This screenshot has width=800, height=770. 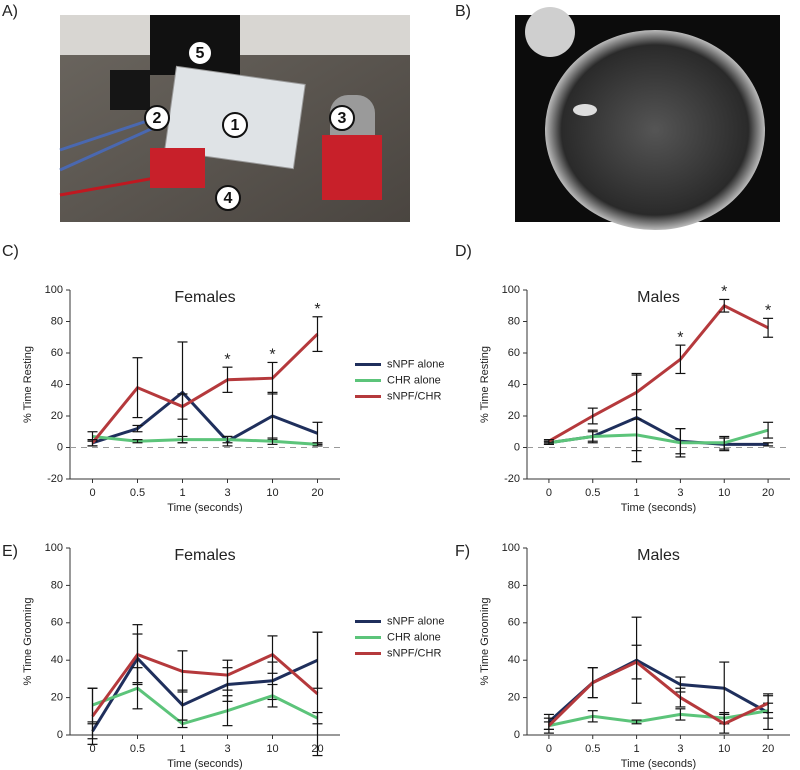 What do you see at coordinates (462, 551) in the screenshot?
I see `panel-label: F)` at bounding box center [462, 551].